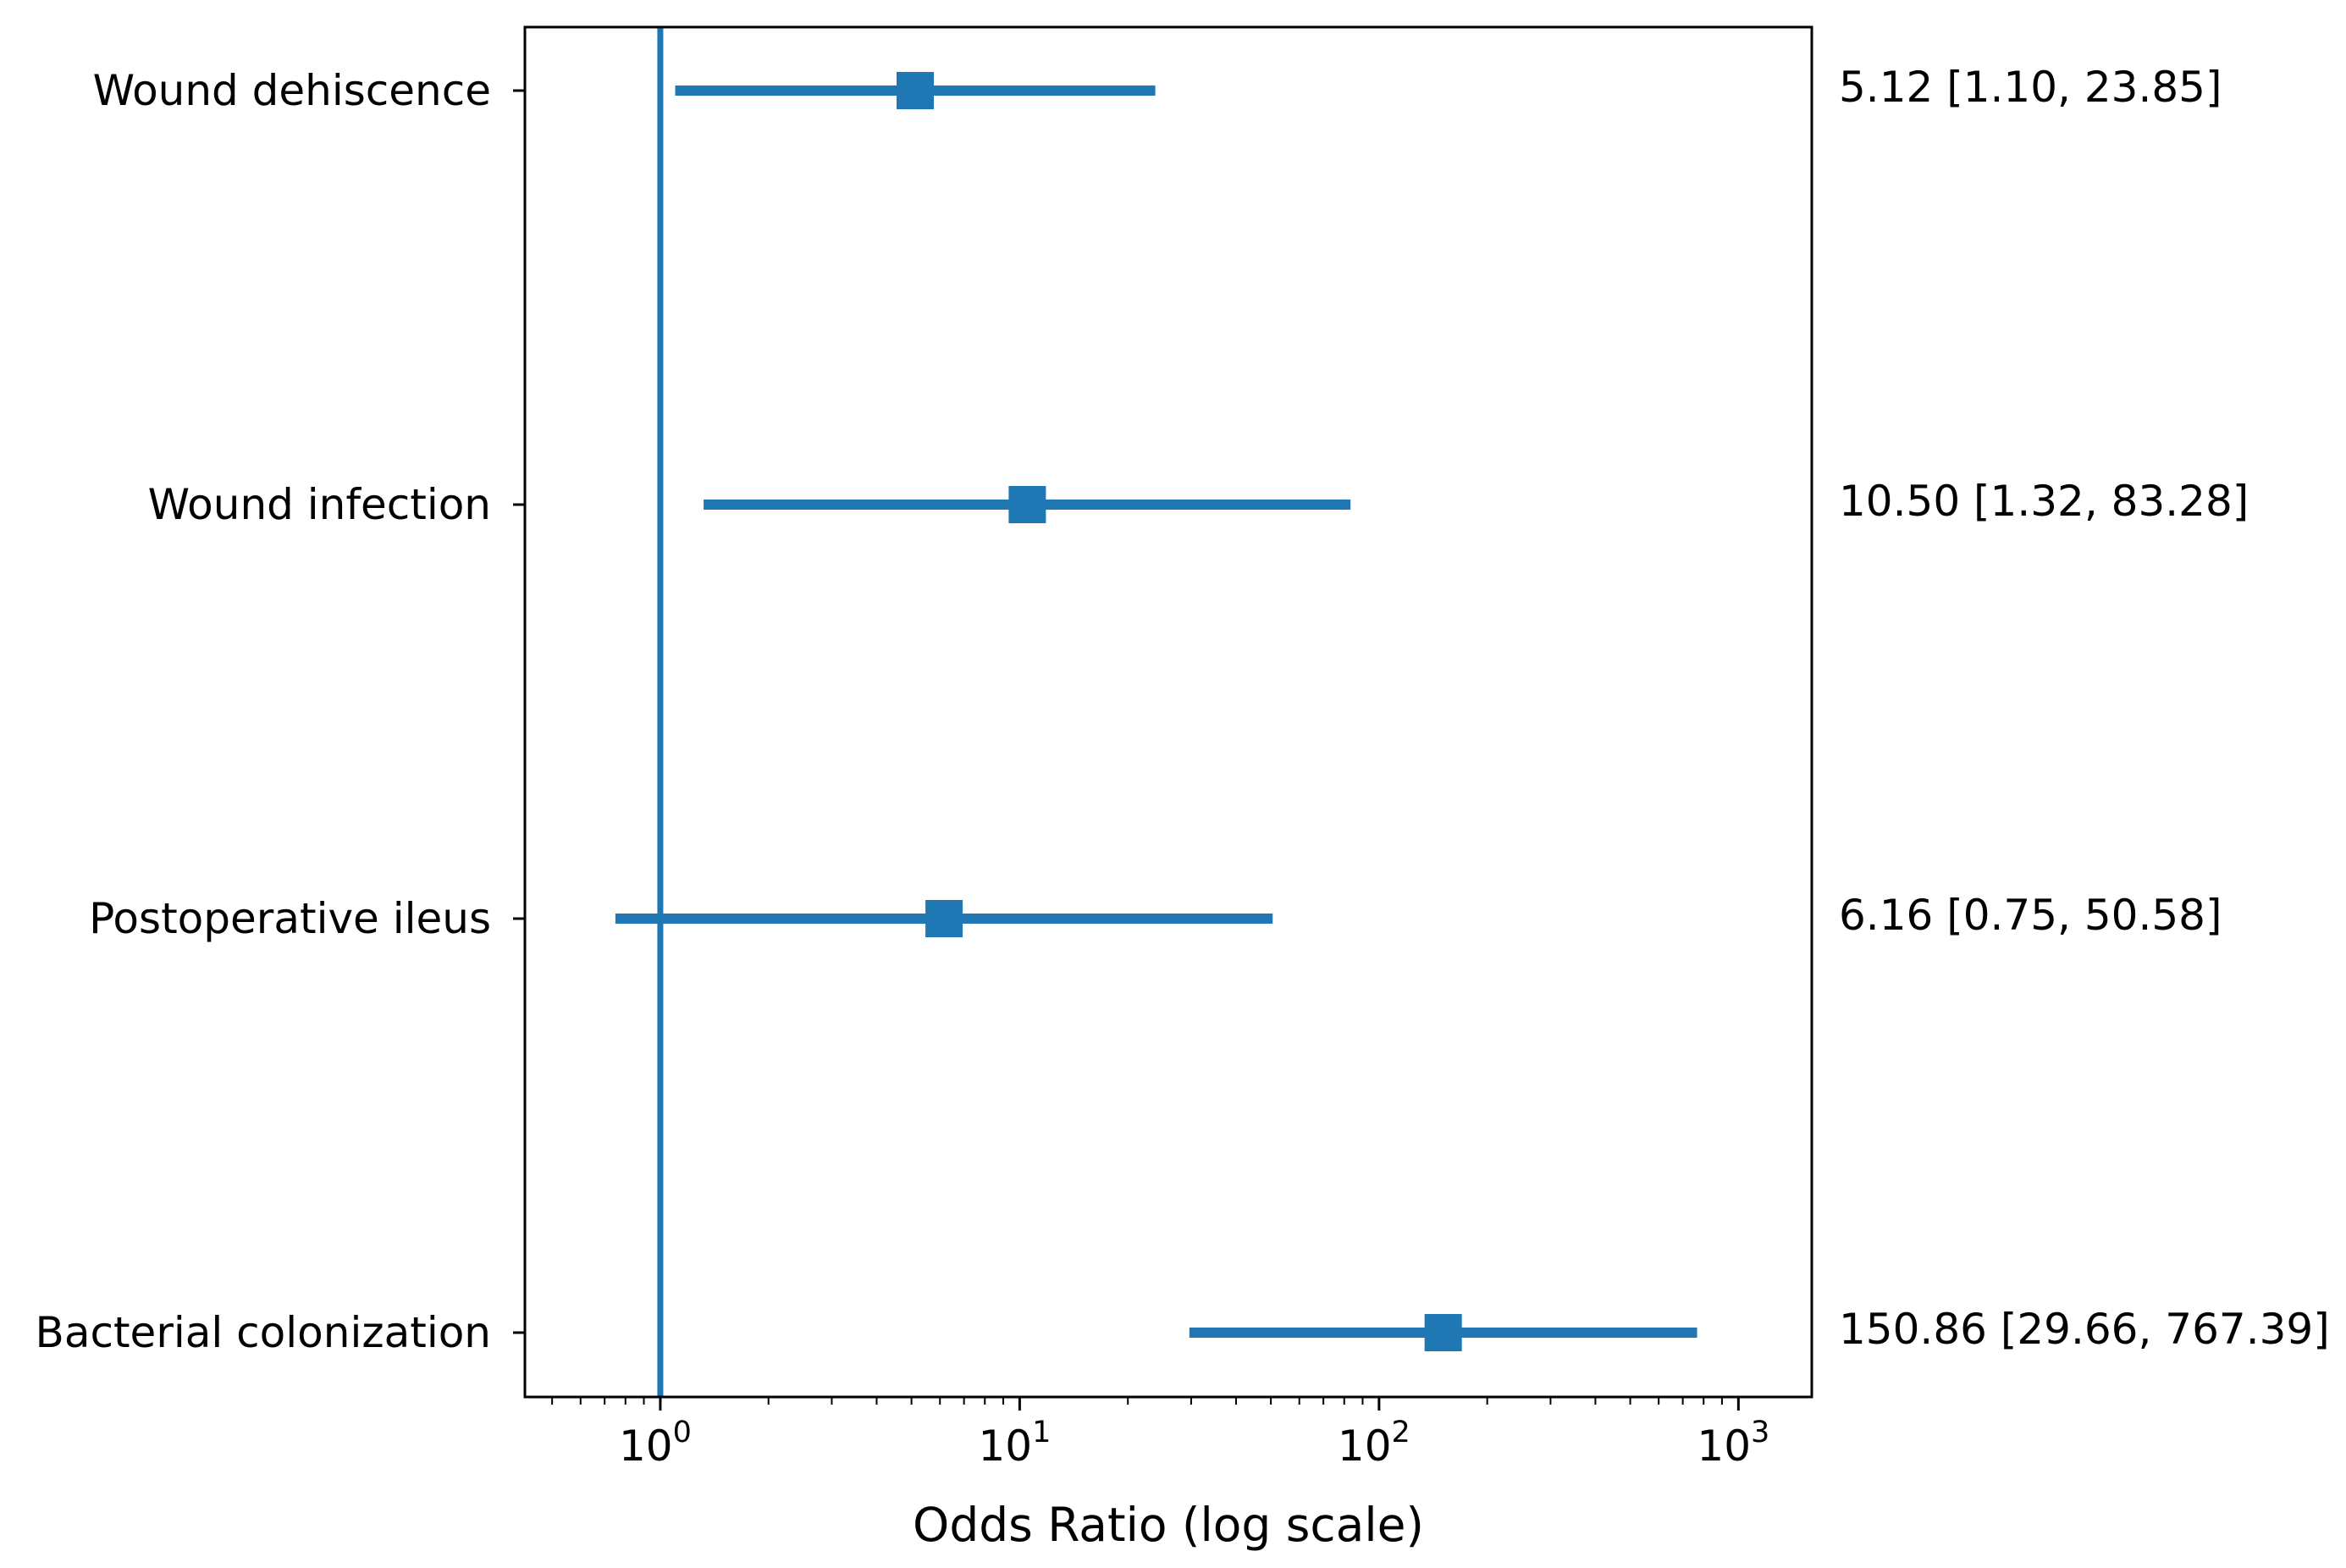 The image size is (2346, 1568). What do you see at coordinates (1168, 1525) in the screenshot?
I see `x-axis-label: Odds Ratio (log scale)` at bounding box center [1168, 1525].